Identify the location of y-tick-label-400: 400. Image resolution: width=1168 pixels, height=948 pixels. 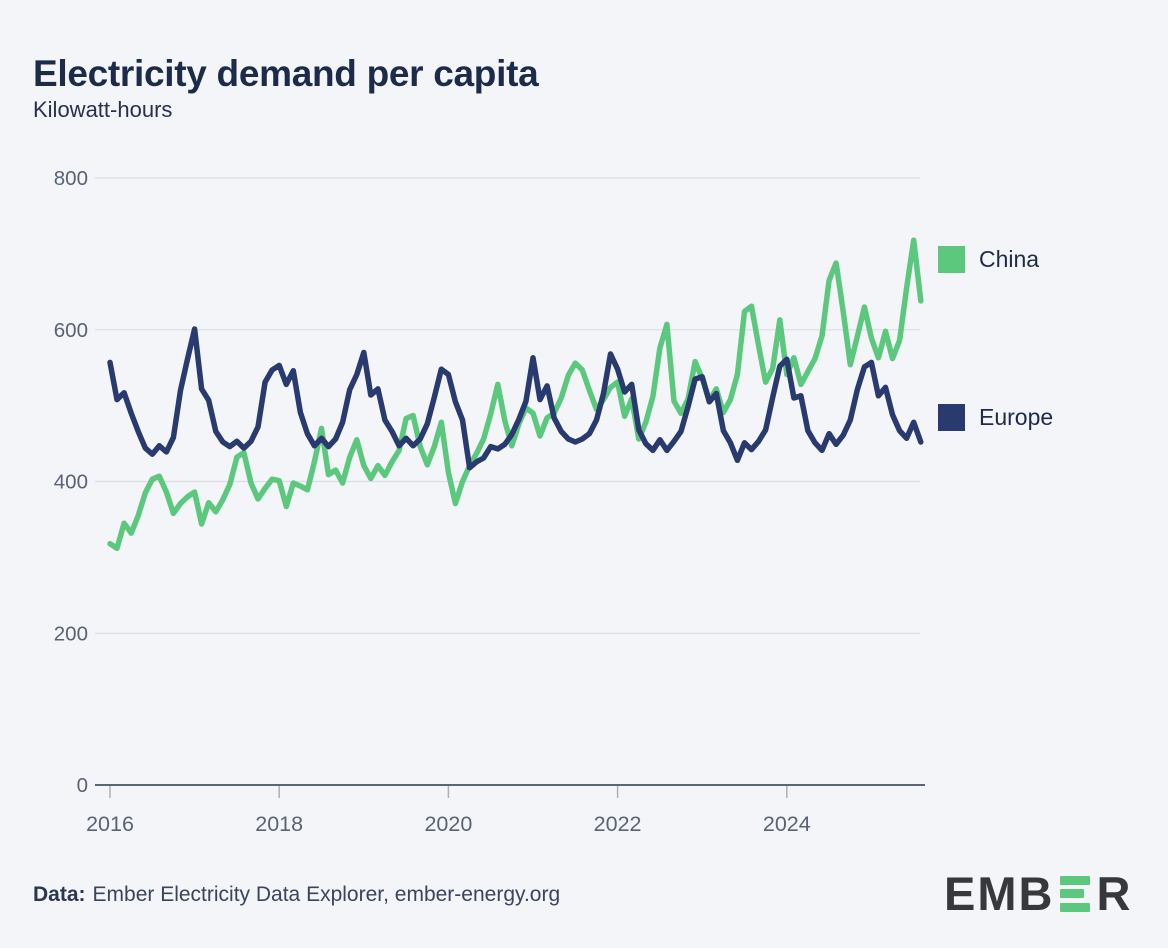
(71, 482).